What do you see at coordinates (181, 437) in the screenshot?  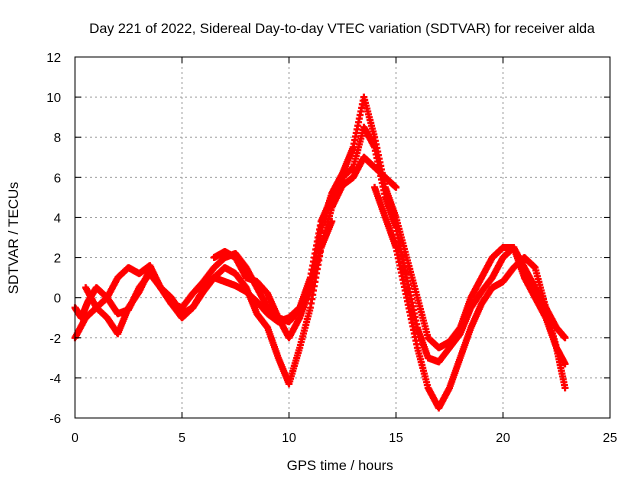 I see `x-tick-label: 5` at bounding box center [181, 437].